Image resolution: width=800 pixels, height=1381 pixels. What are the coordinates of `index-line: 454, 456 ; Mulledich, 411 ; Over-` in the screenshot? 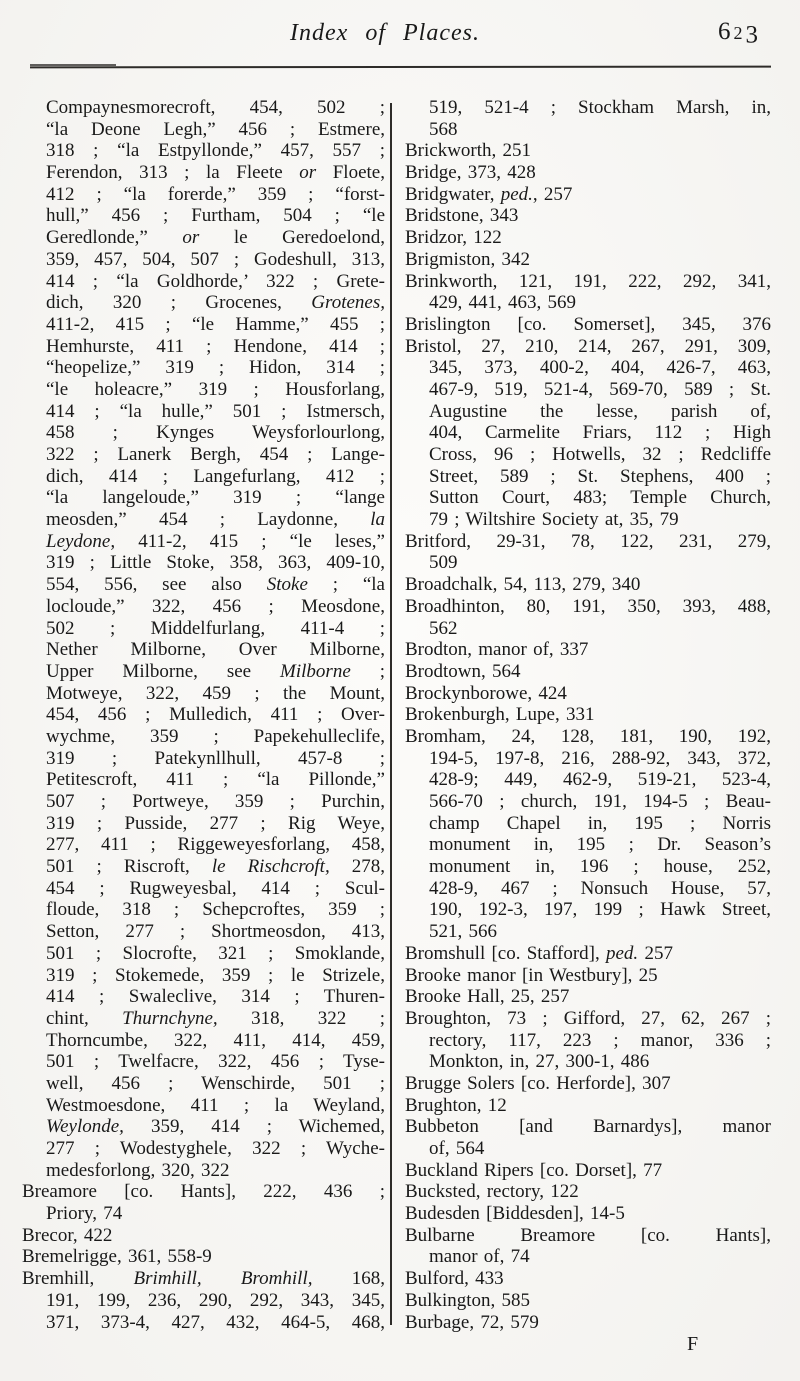 It's located at (203, 715).